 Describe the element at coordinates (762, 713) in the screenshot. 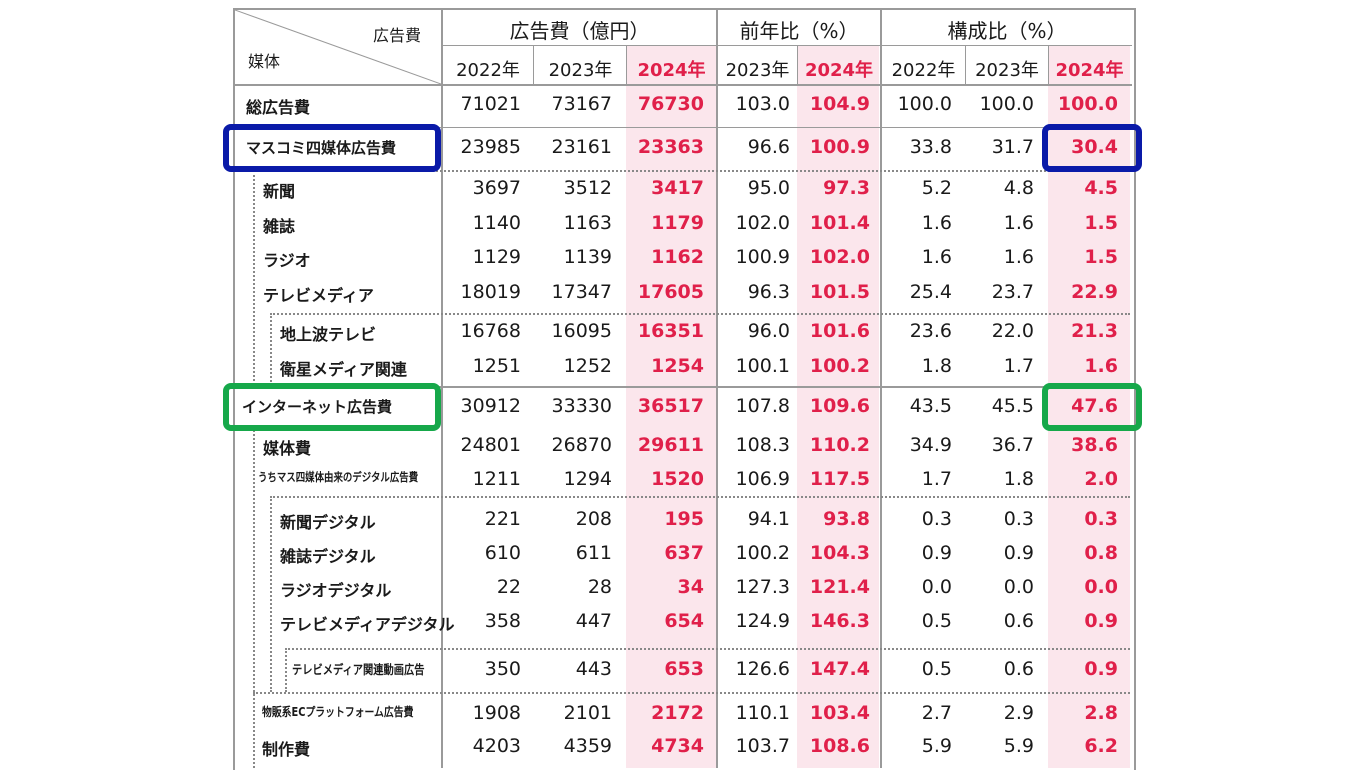

I see `table-cell: 110.1` at that location.